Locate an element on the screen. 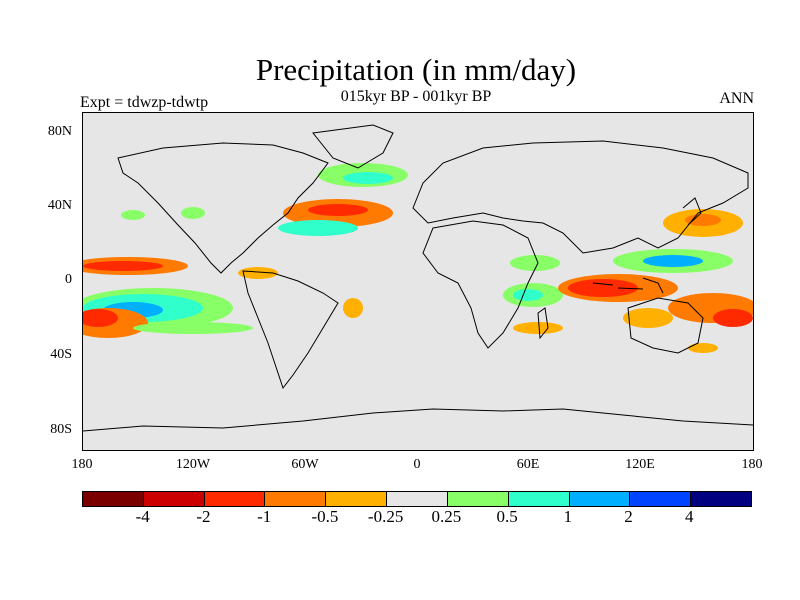 This screenshot has height=600, width=800. colorbar is located at coordinates (417, 499).